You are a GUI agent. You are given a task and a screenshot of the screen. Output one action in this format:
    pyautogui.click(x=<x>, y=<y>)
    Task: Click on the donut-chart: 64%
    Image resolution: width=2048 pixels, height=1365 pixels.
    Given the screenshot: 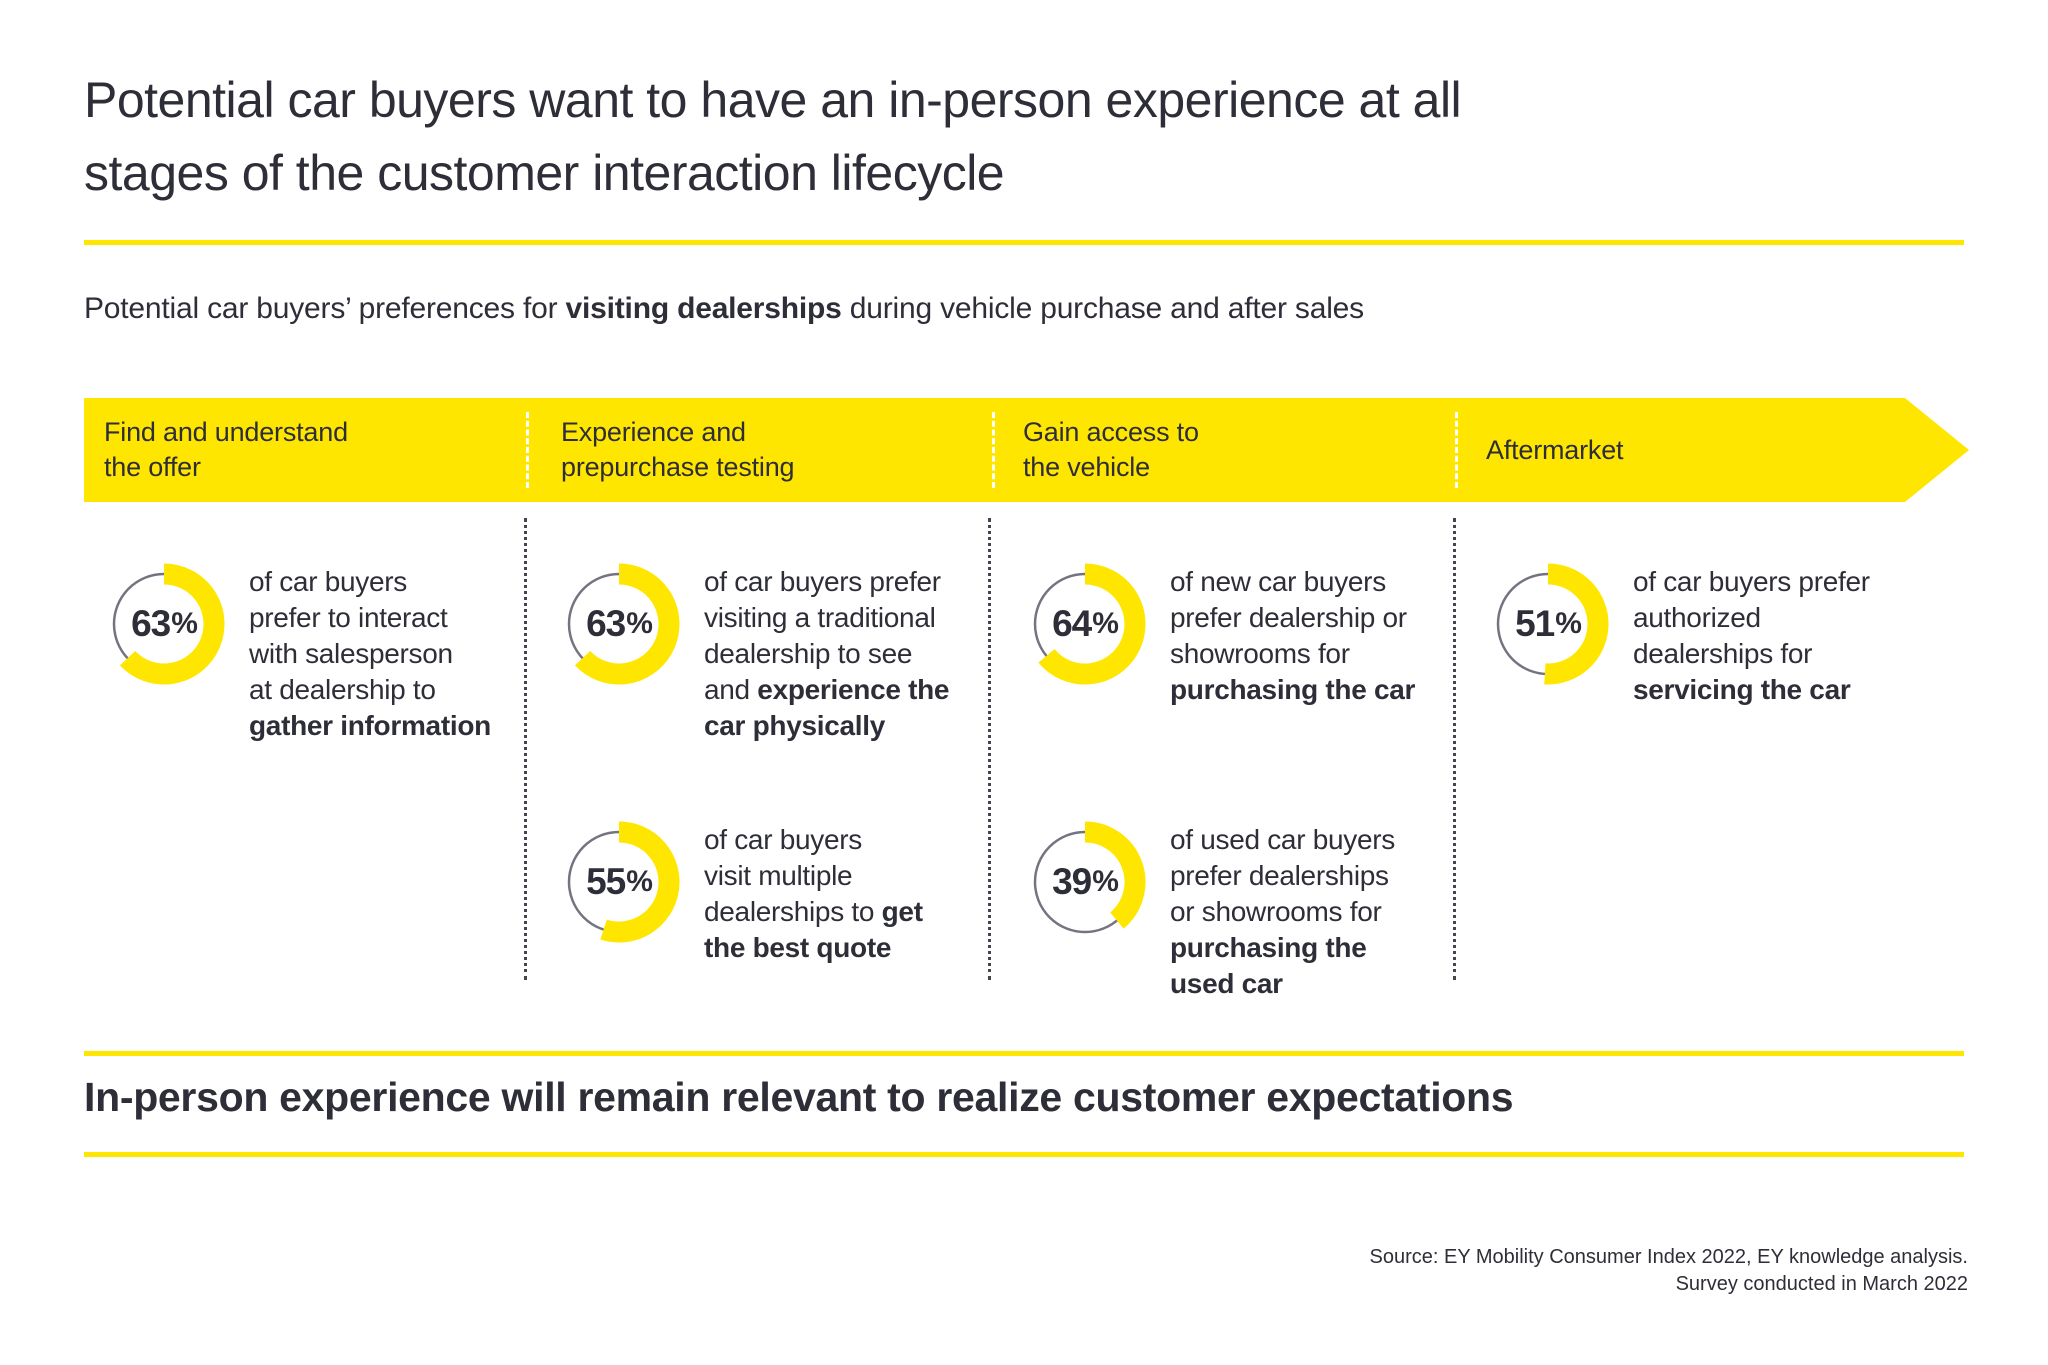 What is the action you would take?
    pyautogui.click(x=1085, y=624)
    